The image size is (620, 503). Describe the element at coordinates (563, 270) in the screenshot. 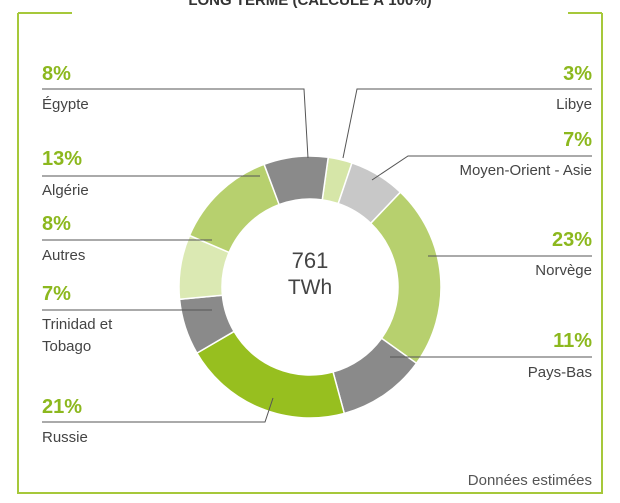

I see `category-label: Norvège` at that location.